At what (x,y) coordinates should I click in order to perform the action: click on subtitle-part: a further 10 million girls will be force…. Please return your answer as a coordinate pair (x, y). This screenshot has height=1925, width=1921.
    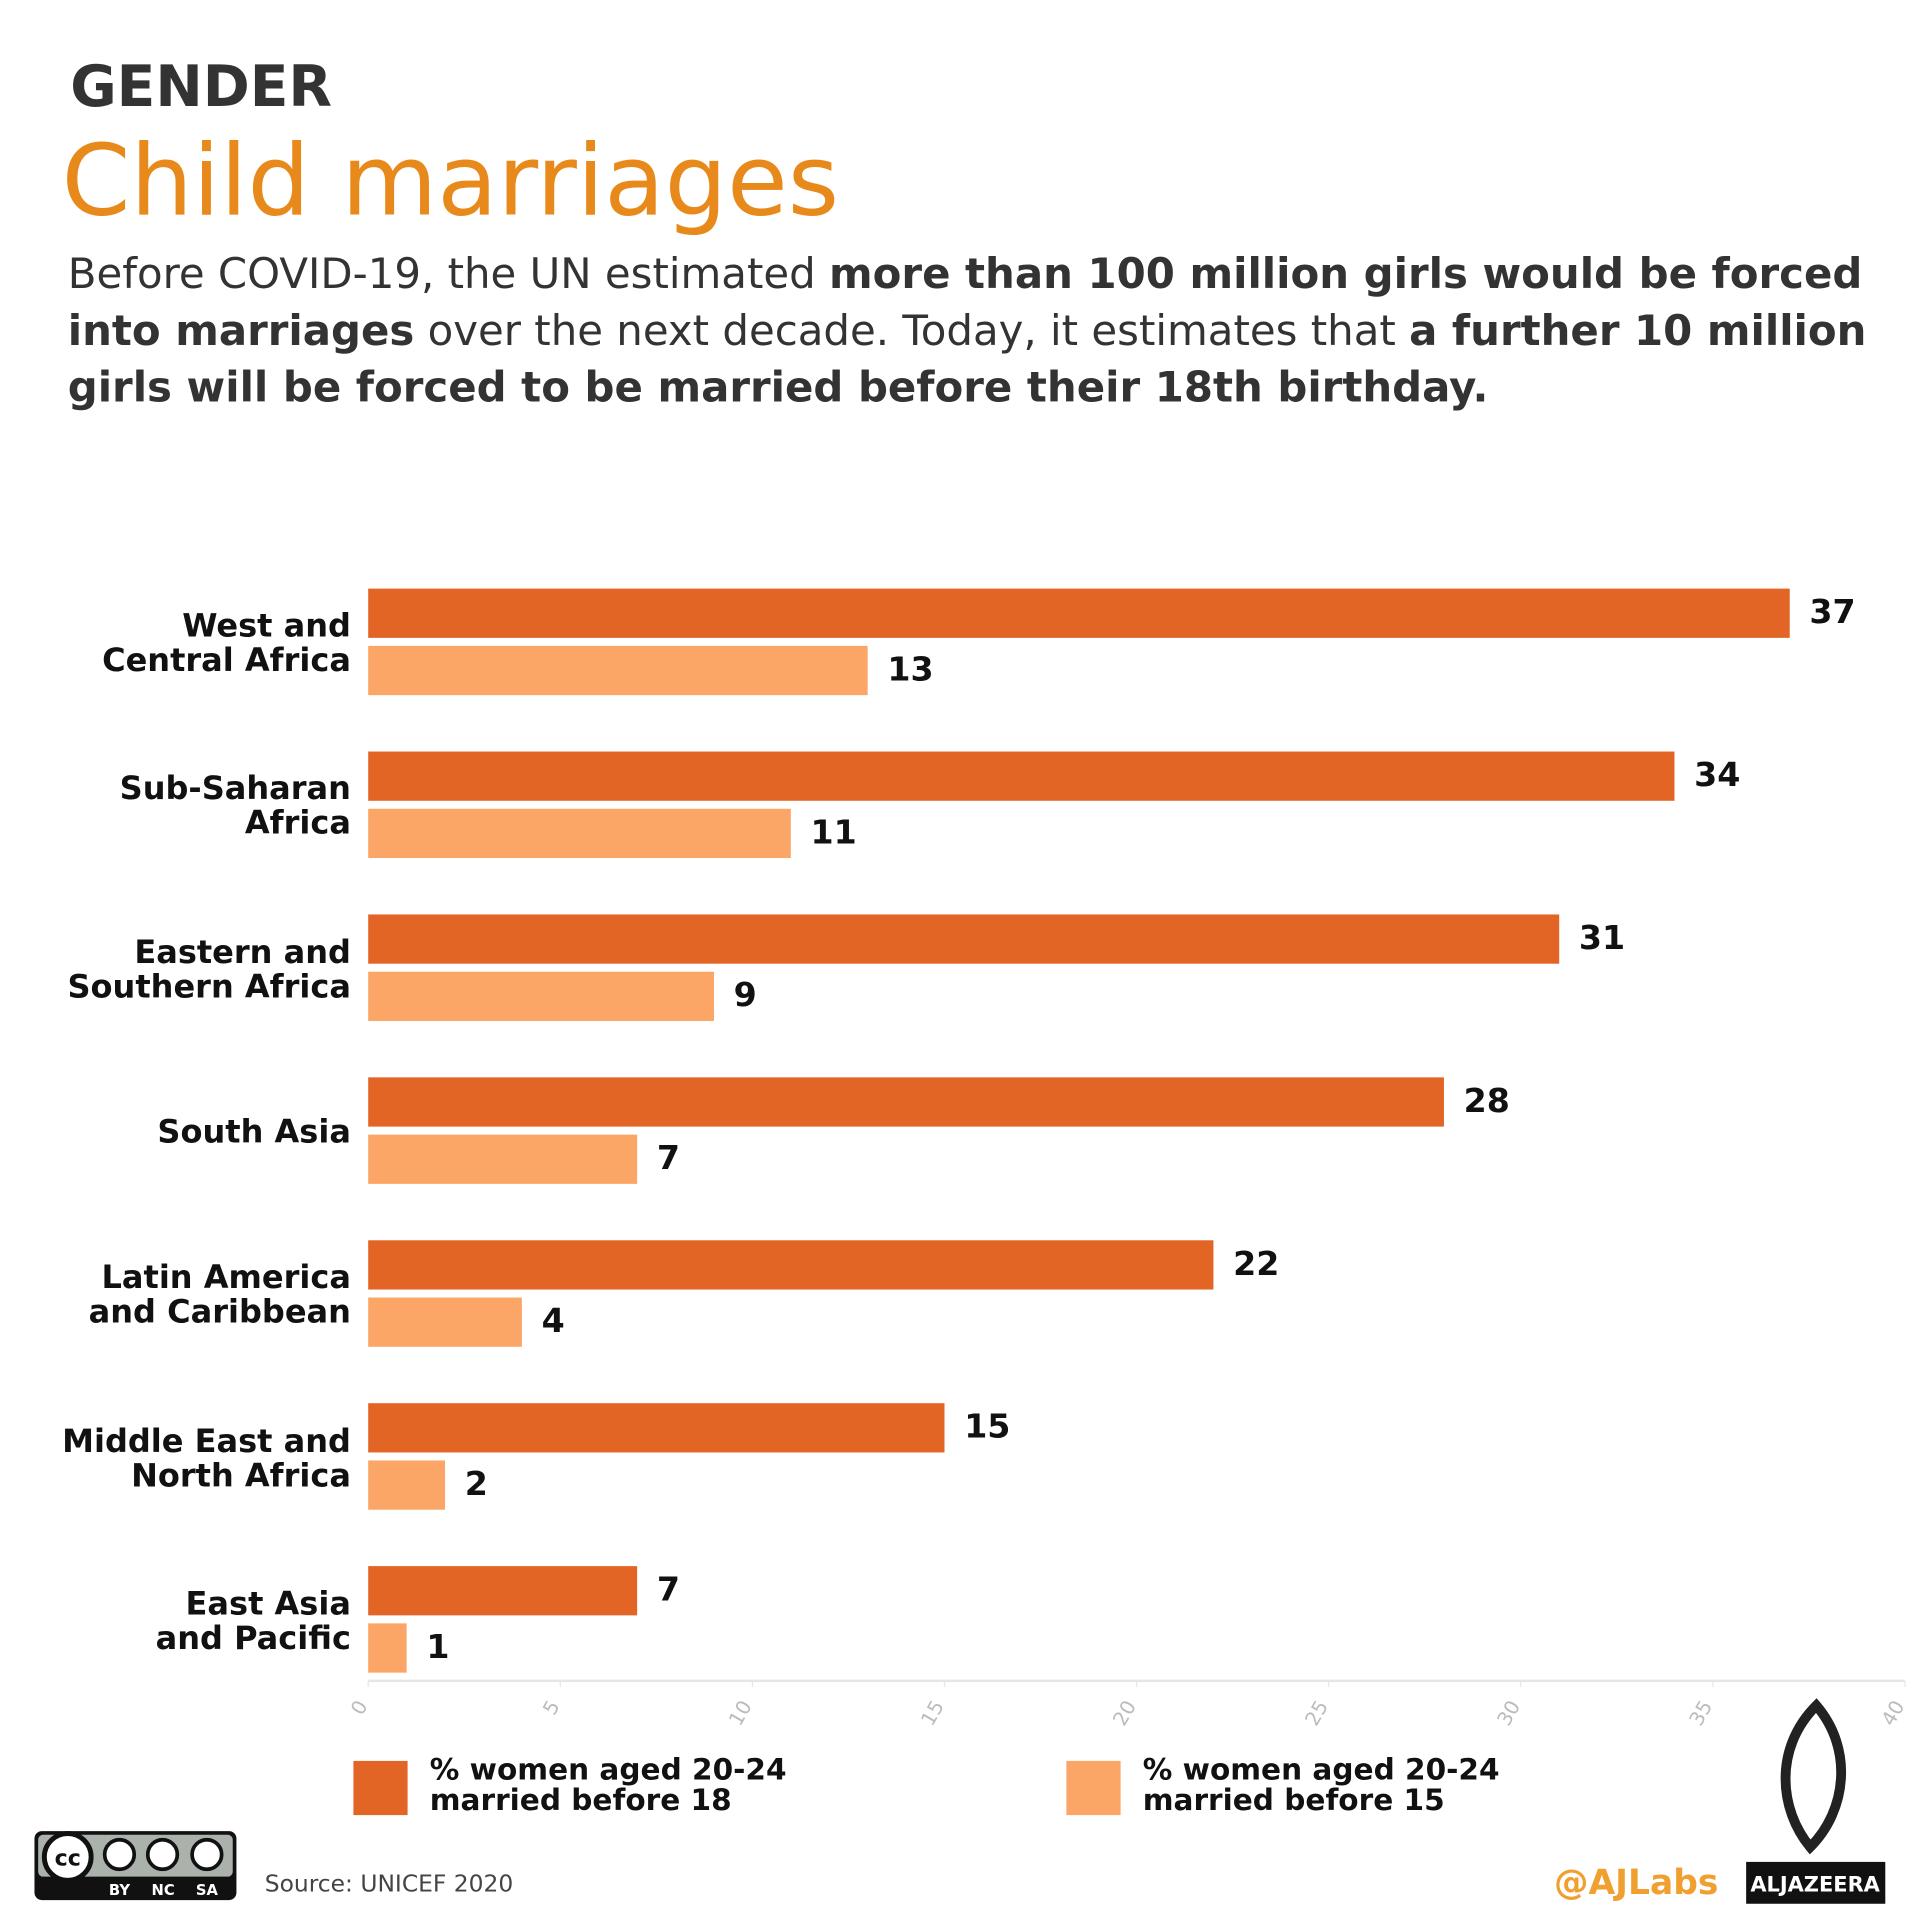
    Looking at the image, I should click on (967, 359).